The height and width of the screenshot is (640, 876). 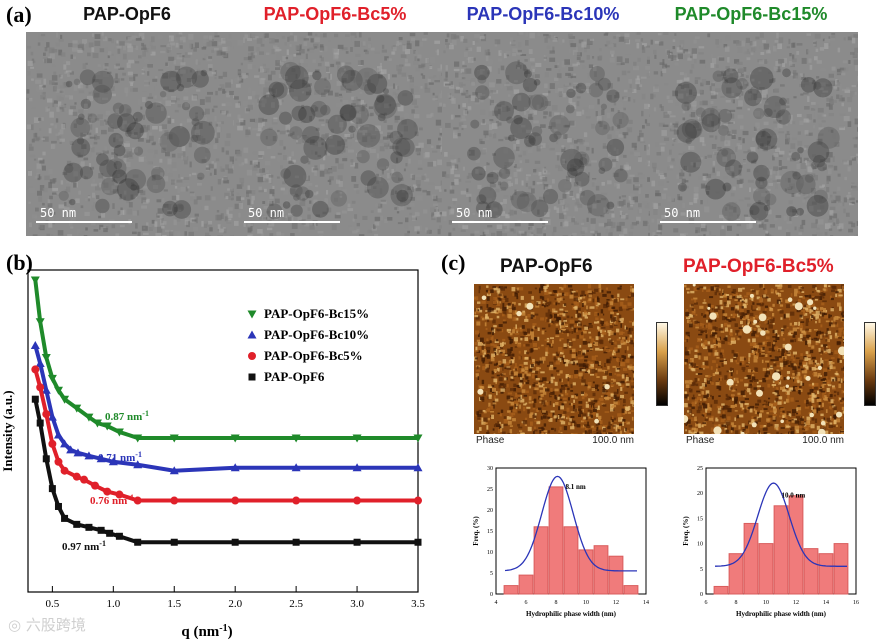 I want to click on tem-title-1: PAP-OpF6, so click(x=127, y=14).